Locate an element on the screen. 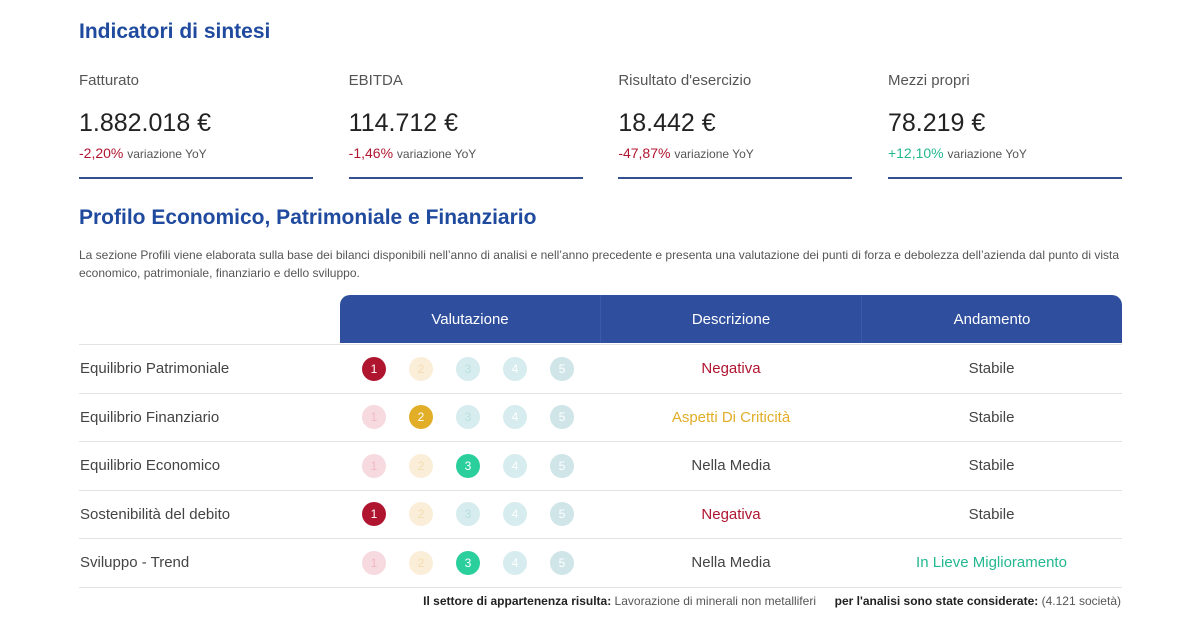 This screenshot has width=1200, height=643. sector-value: Lavorazione di minerali non metalliferi is located at coordinates (715, 601).